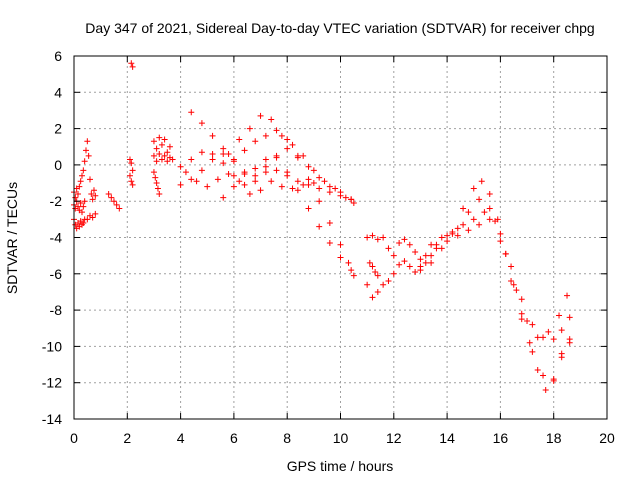 Image resolution: width=640 pixels, height=480 pixels. Describe the element at coordinates (52, 346) in the screenshot. I see `y-tick-label: -10` at that location.